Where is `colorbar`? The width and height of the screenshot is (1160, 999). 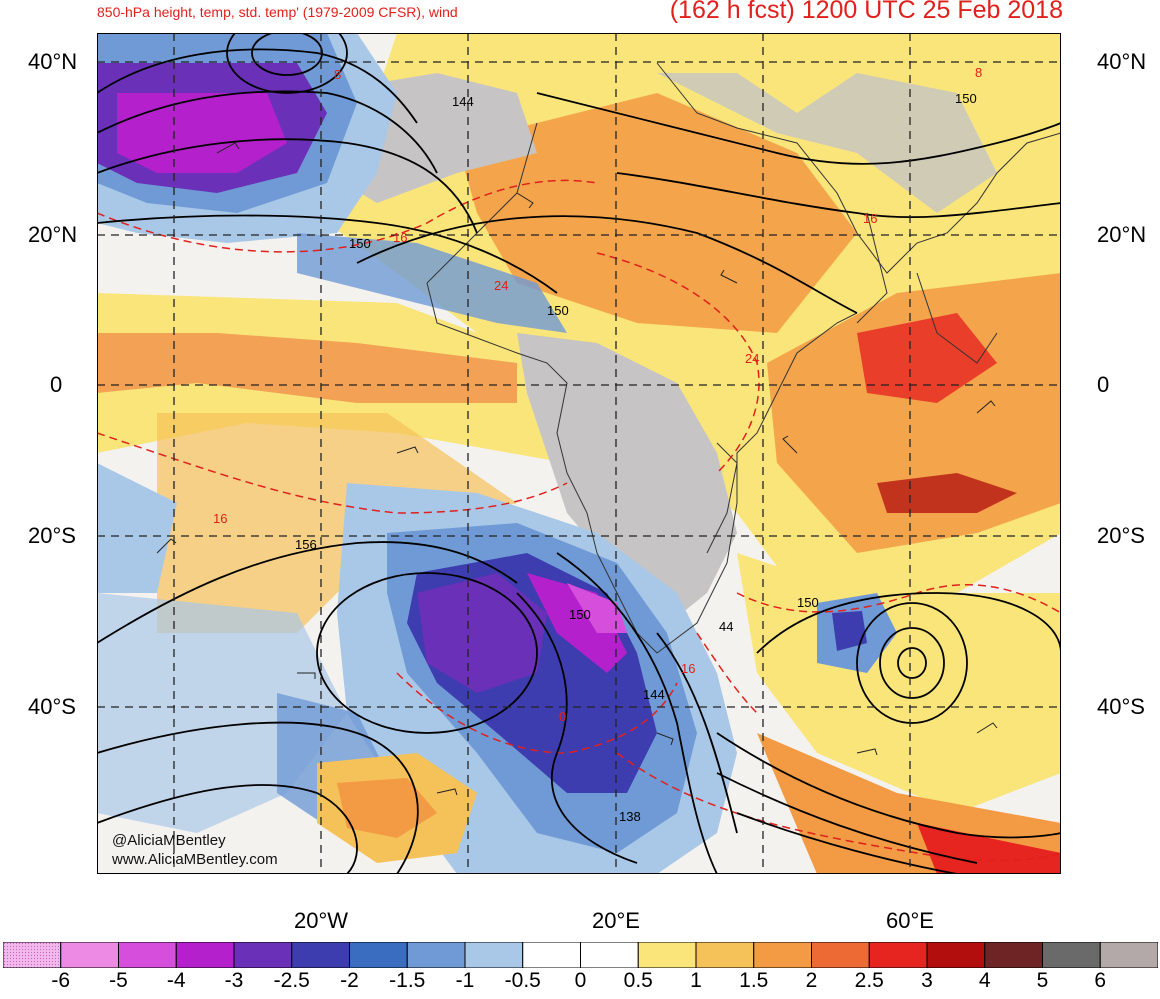
colorbar is located at coordinates (580, 955).